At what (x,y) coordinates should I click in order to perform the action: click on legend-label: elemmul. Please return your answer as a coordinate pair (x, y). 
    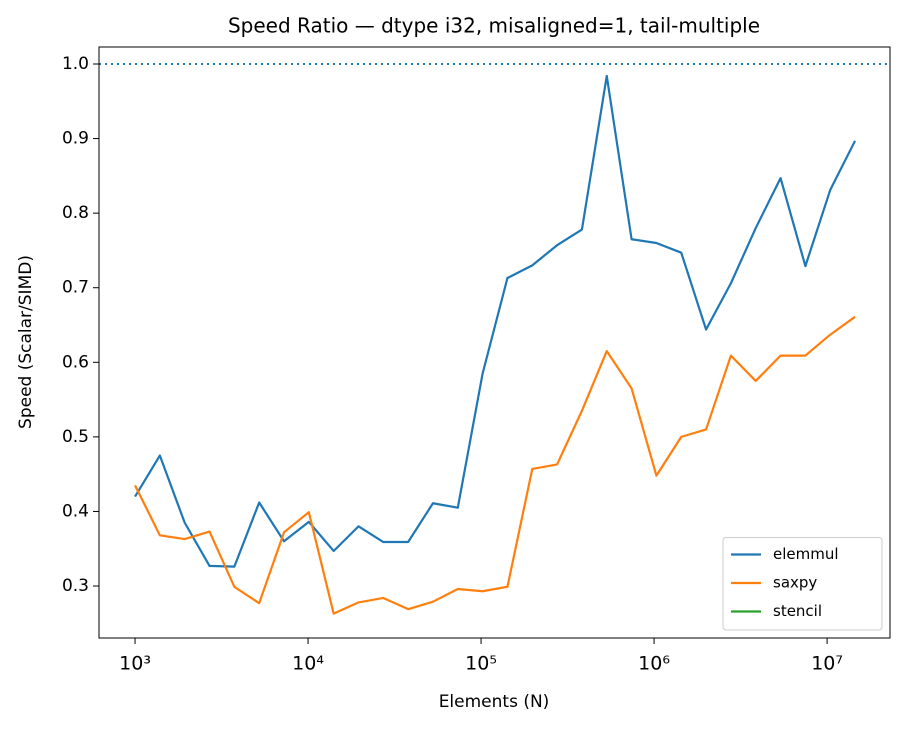
    Looking at the image, I should click on (806, 554).